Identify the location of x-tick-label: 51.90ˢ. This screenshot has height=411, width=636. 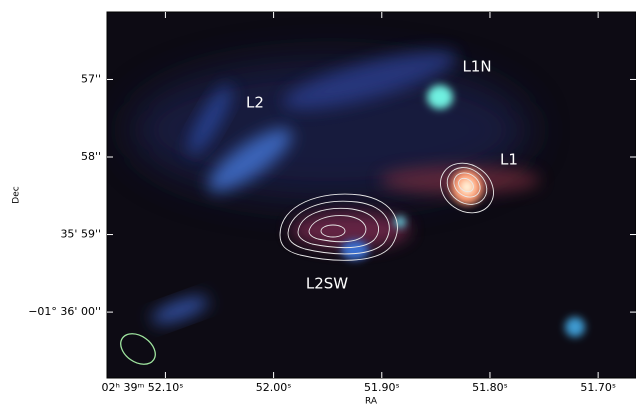
(382, 387).